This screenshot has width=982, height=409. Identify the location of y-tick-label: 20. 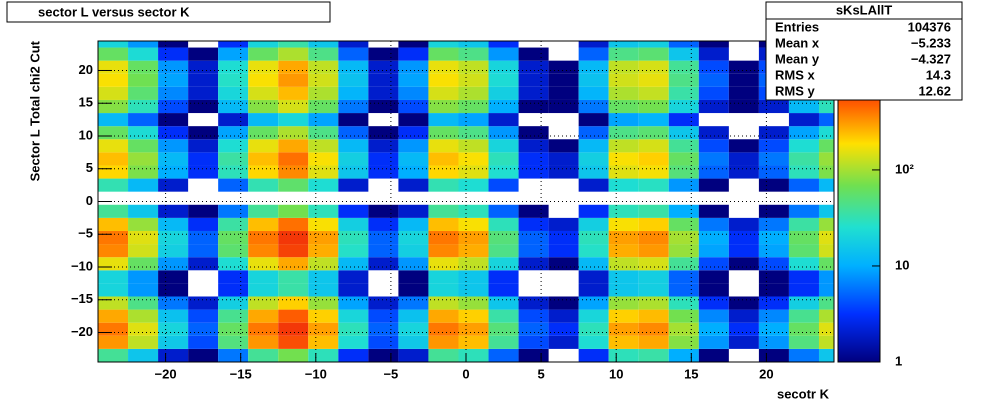
(86, 69).